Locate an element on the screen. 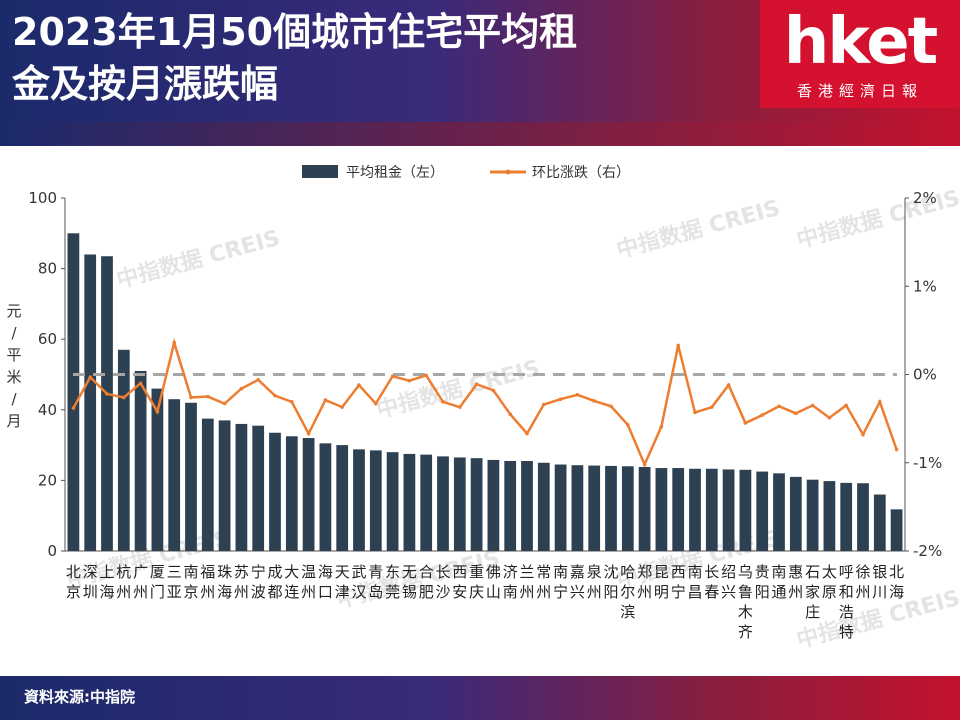 The image size is (960, 720). bar-惠州 is located at coordinates (795, 513).